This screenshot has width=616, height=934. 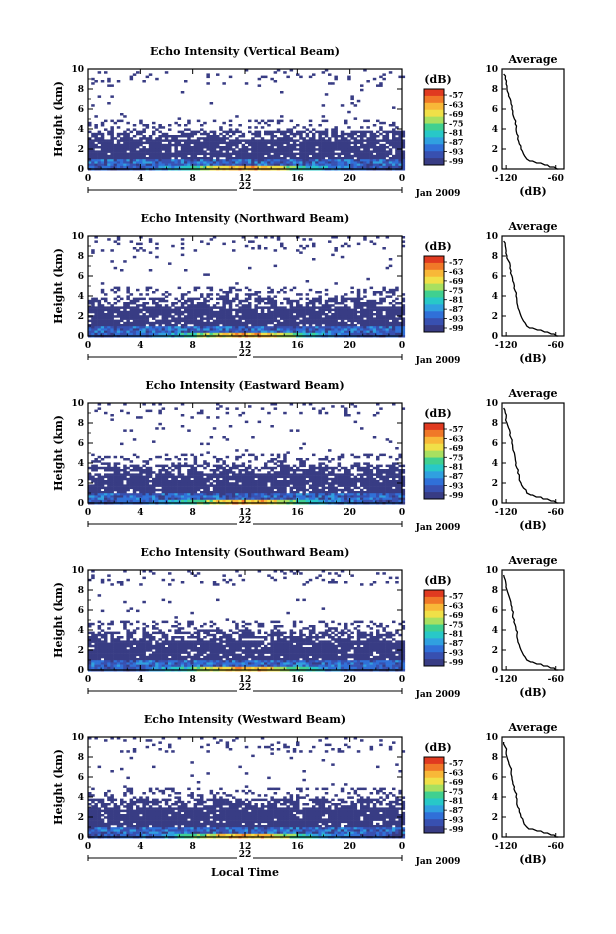 What do you see at coordinates (491, 237) in the screenshot?
I see `profile-y-tick-label: 10` at bounding box center [491, 237].